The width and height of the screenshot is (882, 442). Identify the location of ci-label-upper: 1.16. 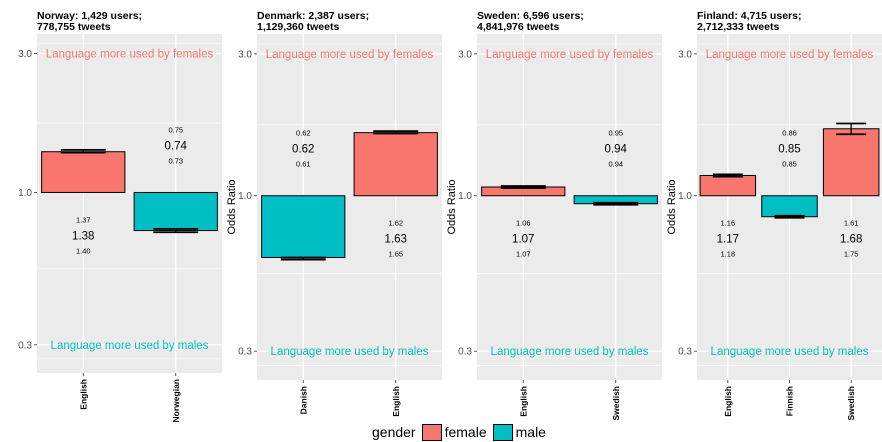
(728, 223).